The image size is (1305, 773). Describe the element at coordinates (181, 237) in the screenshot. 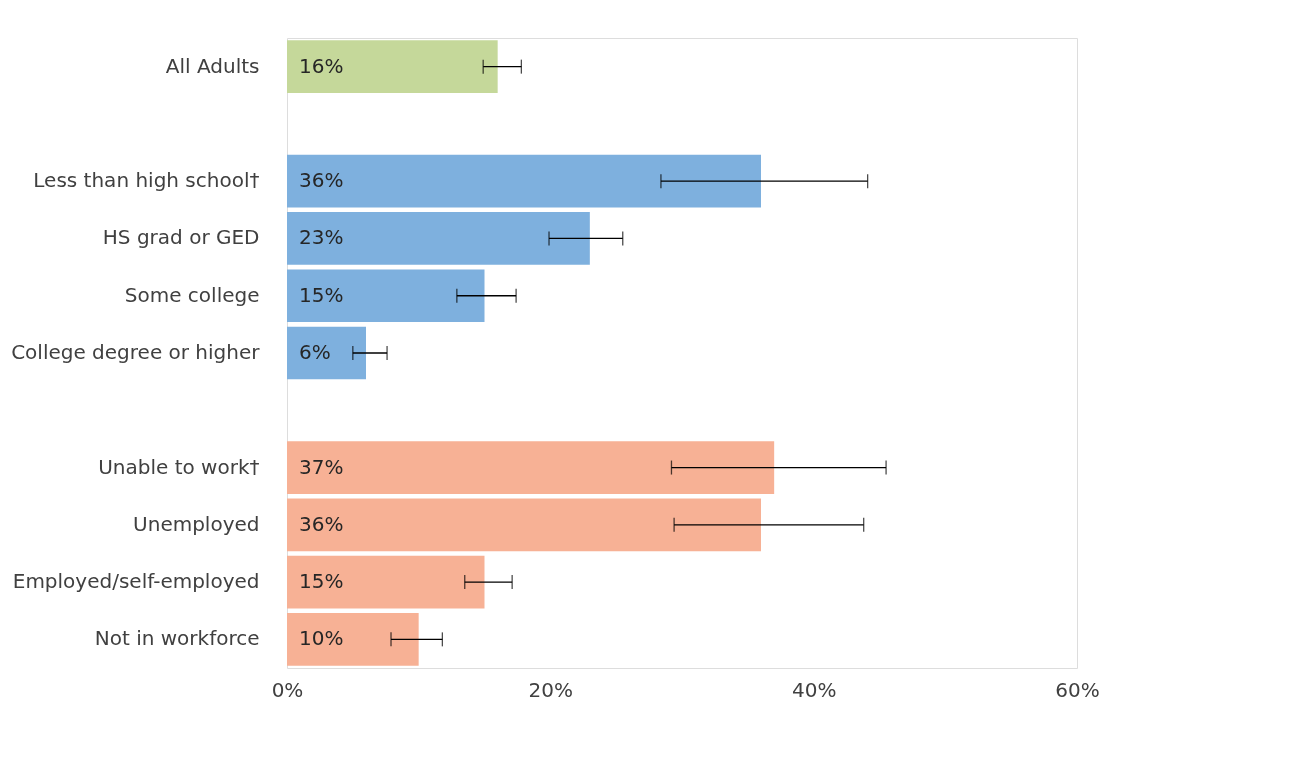

I see `y-tick-label: HS grad or GED` at that location.